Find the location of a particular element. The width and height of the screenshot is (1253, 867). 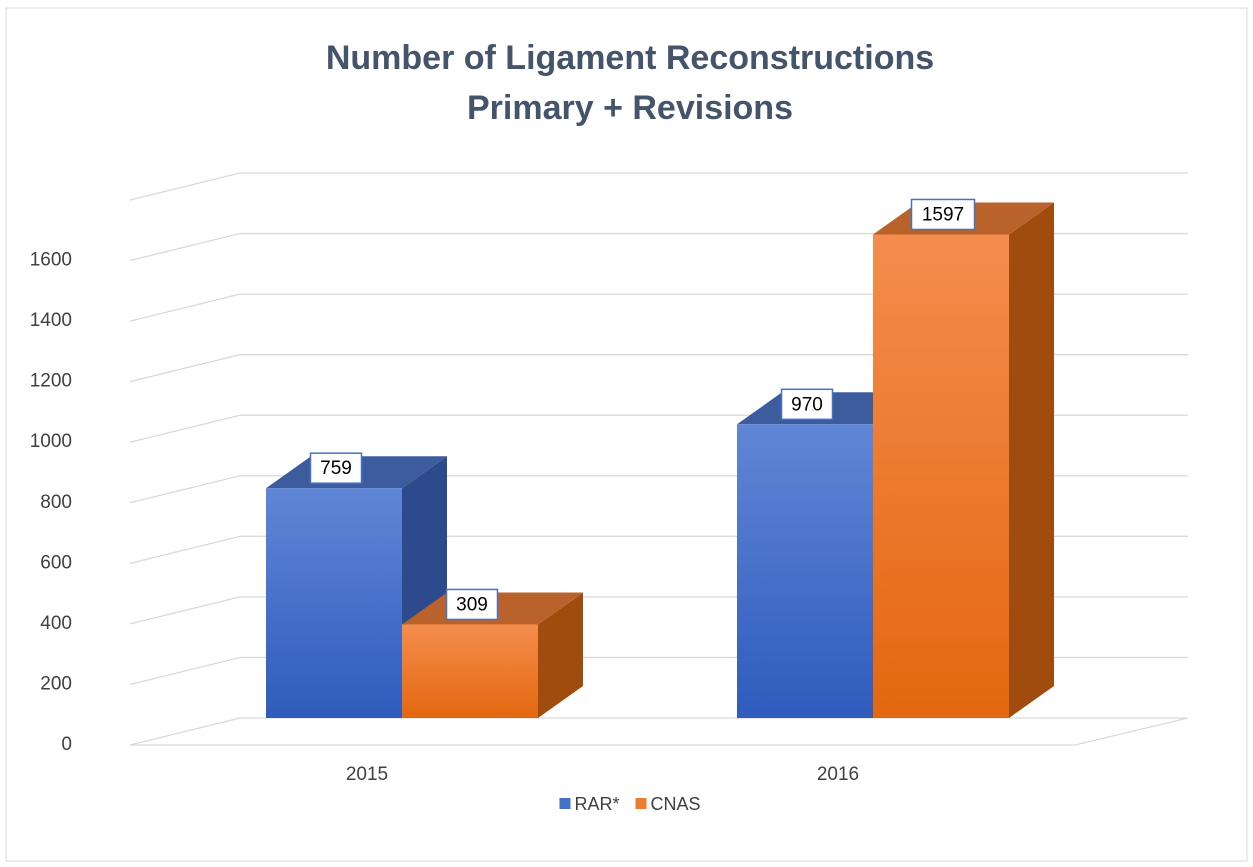

legend: RAR* CNAS is located at coordinates (630, 804).